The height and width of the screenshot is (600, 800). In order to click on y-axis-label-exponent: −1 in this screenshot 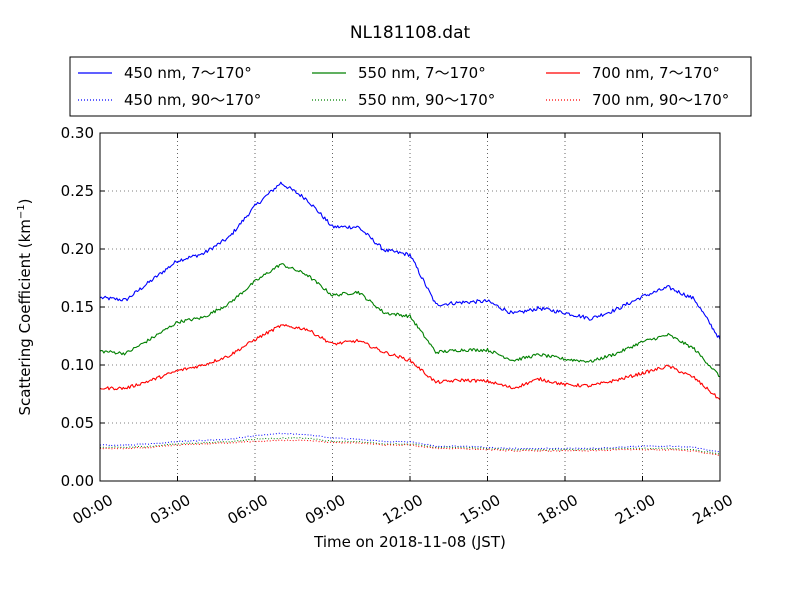, I will do `click(21, 211)`.